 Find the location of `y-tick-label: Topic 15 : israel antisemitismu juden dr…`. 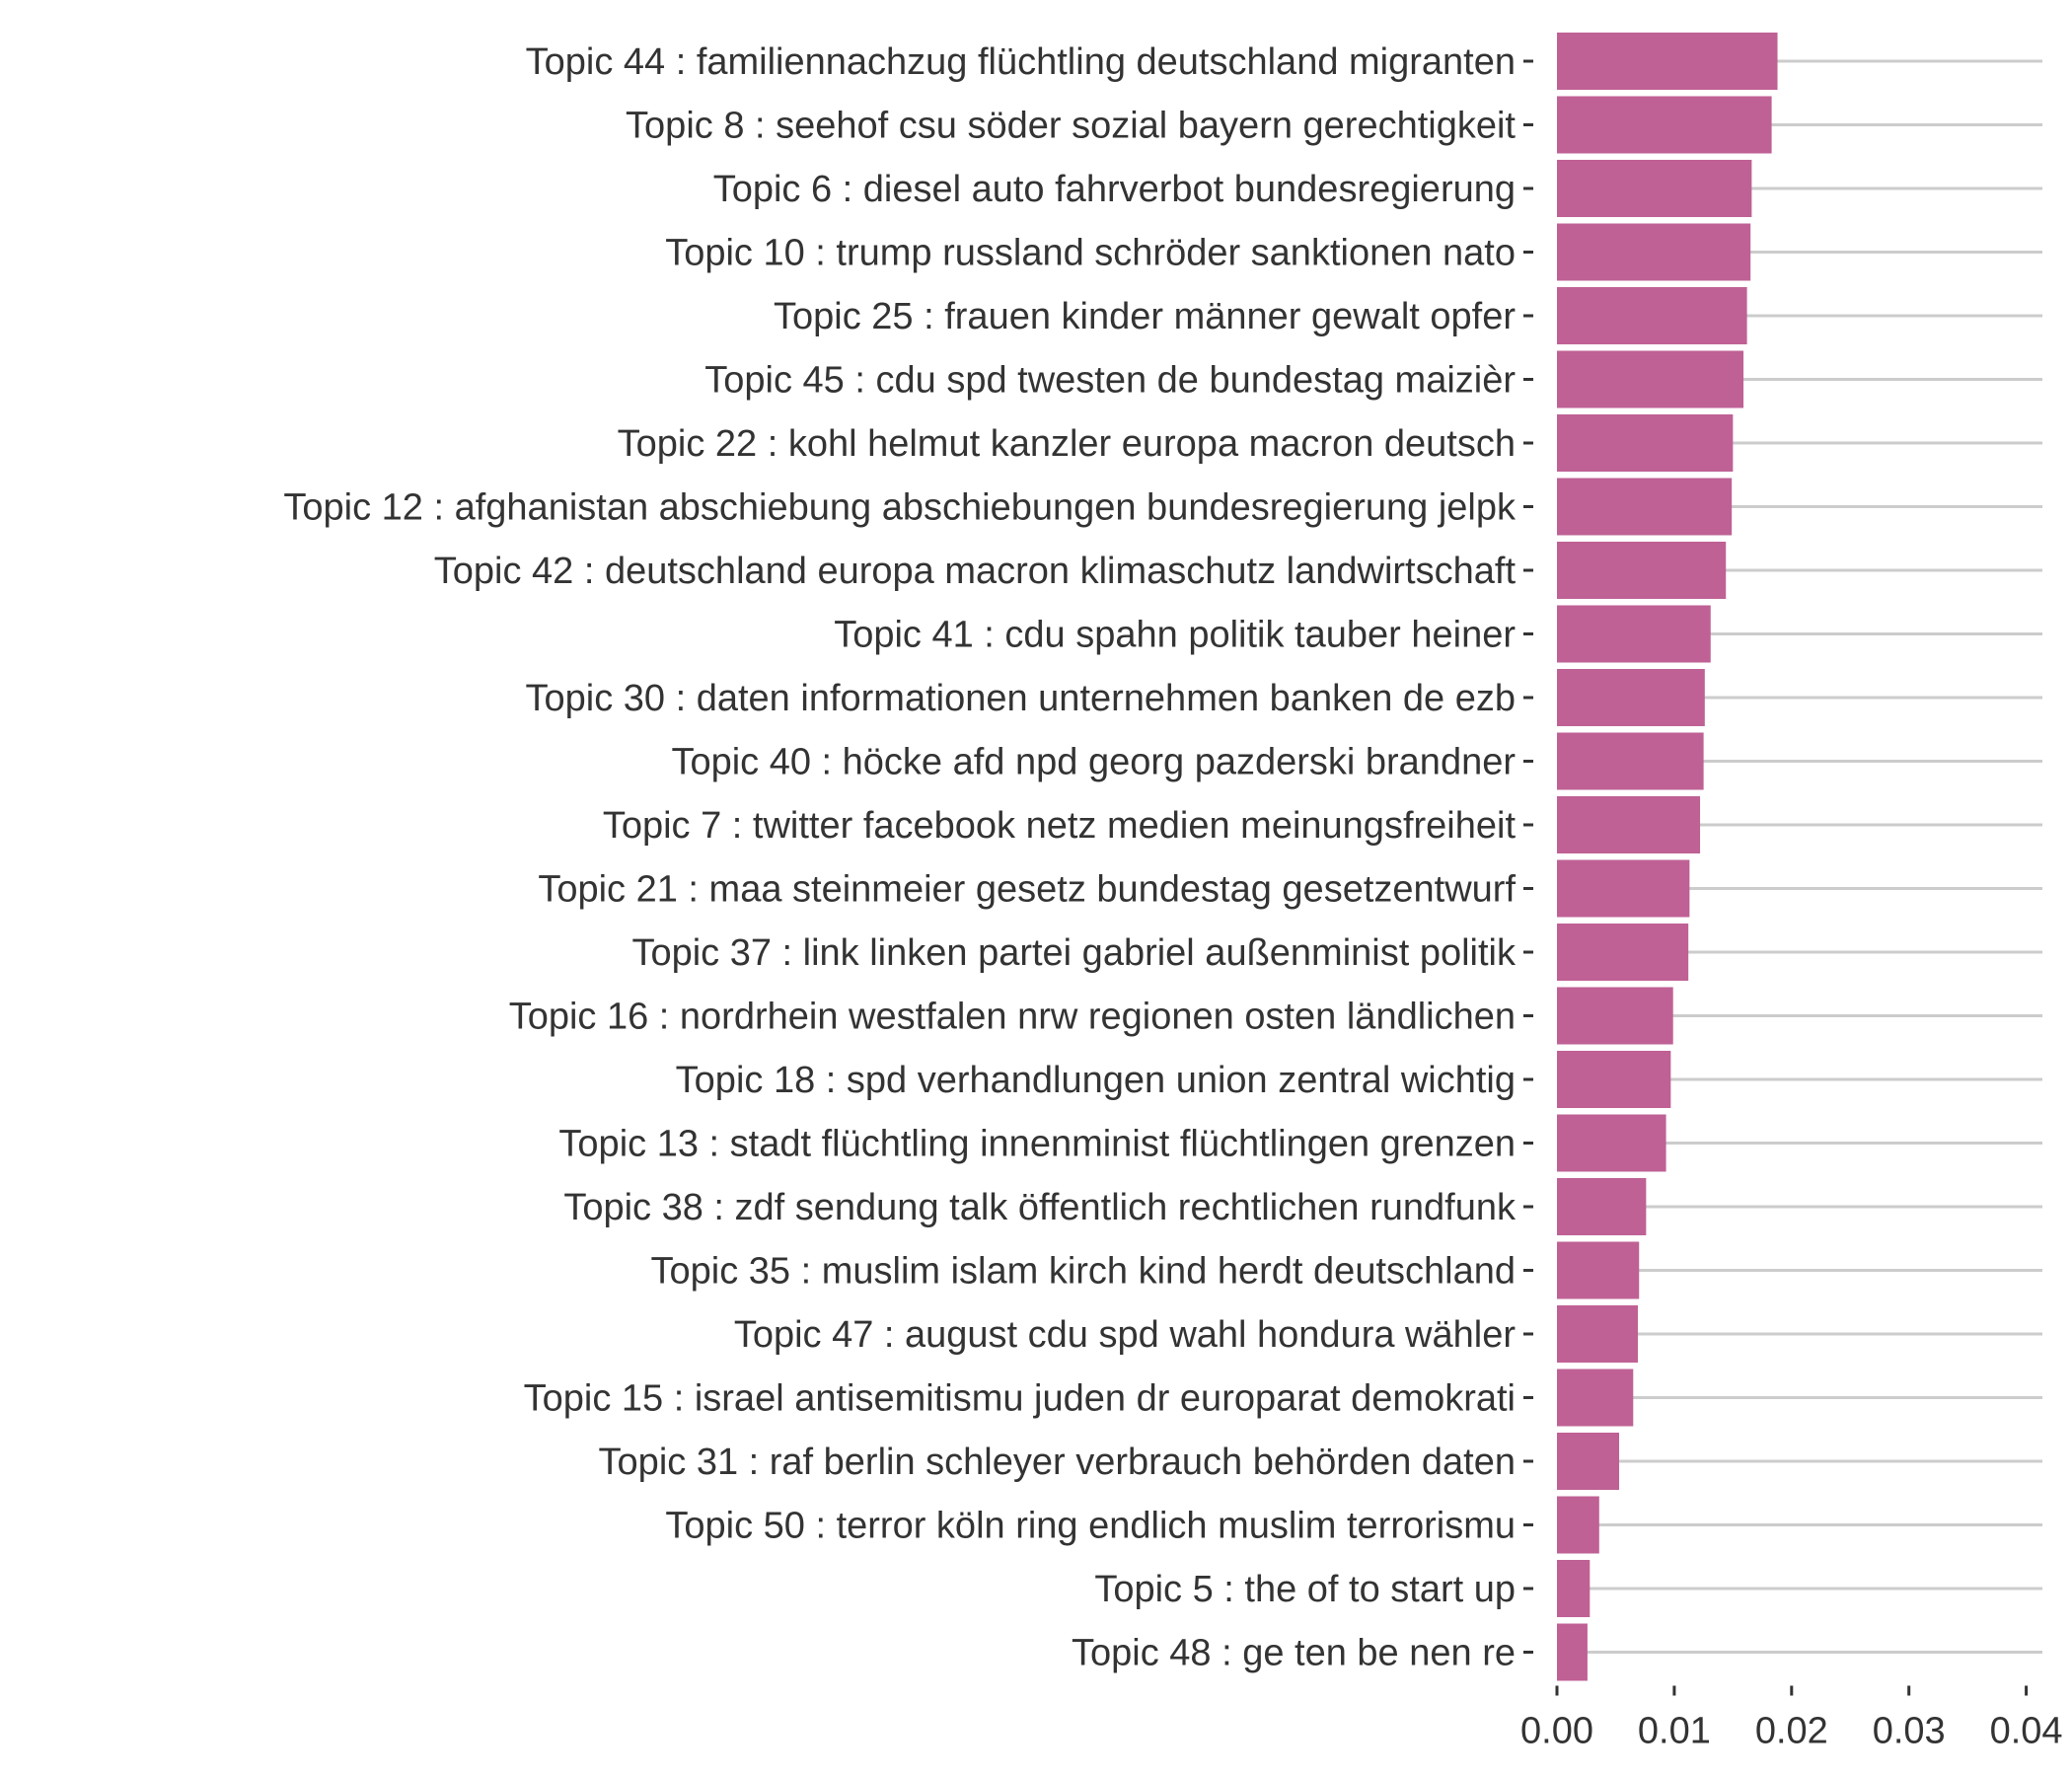

y-tick-label: Topic 15 : israel antisemitismu juden dr… is located at coordinates (1020, 1399).